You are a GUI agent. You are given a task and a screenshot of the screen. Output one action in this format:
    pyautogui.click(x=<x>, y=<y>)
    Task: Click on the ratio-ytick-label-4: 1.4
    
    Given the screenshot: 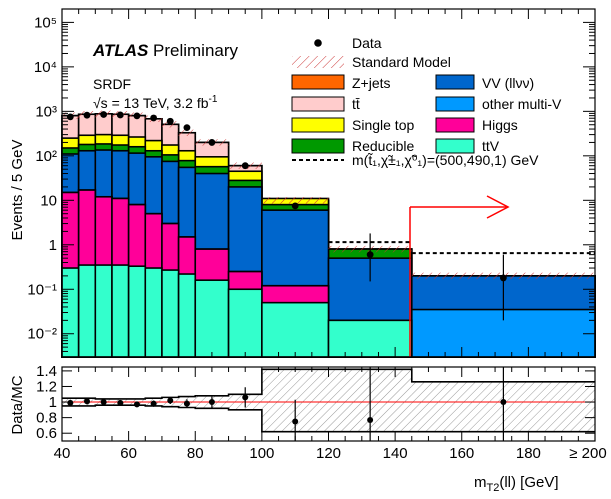 What is the action you would take?
    pyautogui.click(x=46, y=371)
    